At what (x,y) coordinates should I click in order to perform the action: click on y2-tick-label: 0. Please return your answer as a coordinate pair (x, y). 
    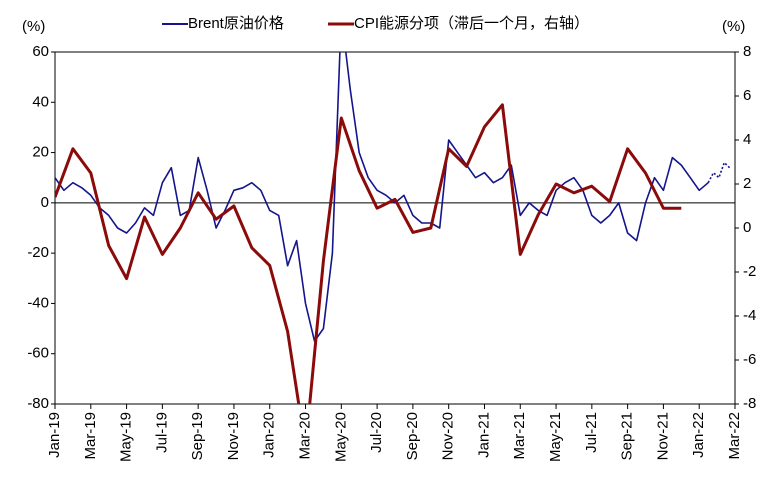
    Looking at the image, I should click on (747, 227).